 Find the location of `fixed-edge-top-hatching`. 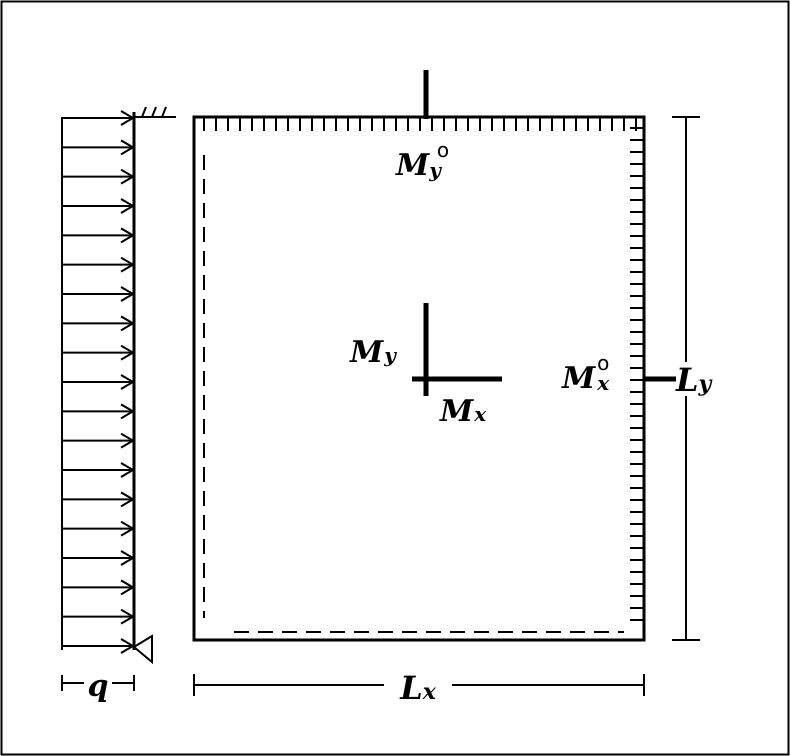

fixed-edge-top-hatching is located at coordinates (420, 124).